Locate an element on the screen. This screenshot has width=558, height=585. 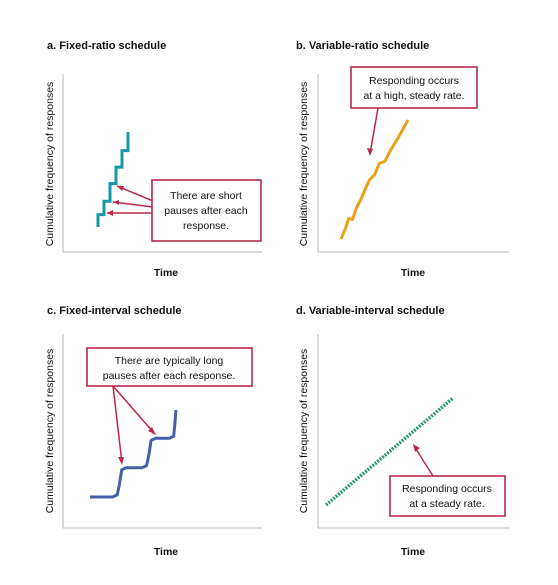
panel-d-callout-line-1: Responding occurs is located at coordinates (447, 489).